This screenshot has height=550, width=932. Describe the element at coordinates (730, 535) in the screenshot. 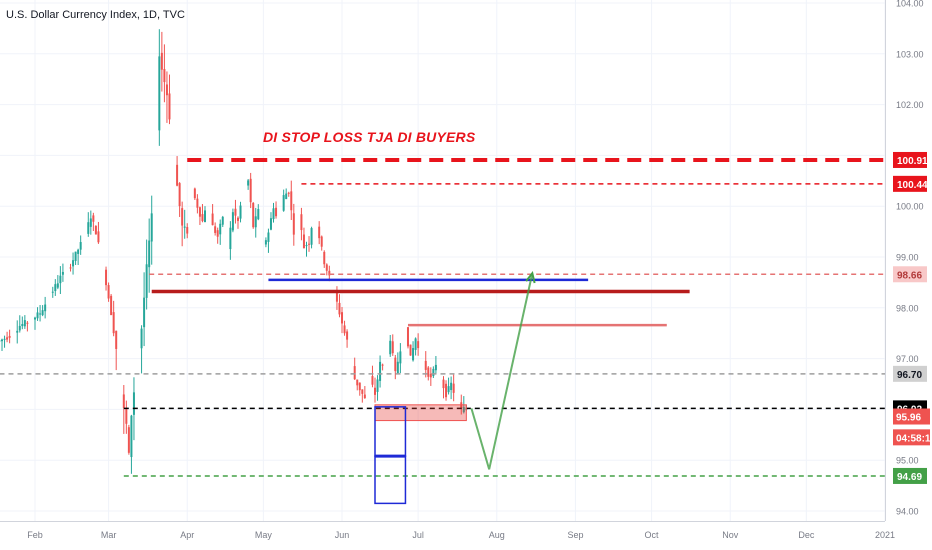

I see `x-tick-label: Nov` at that location.